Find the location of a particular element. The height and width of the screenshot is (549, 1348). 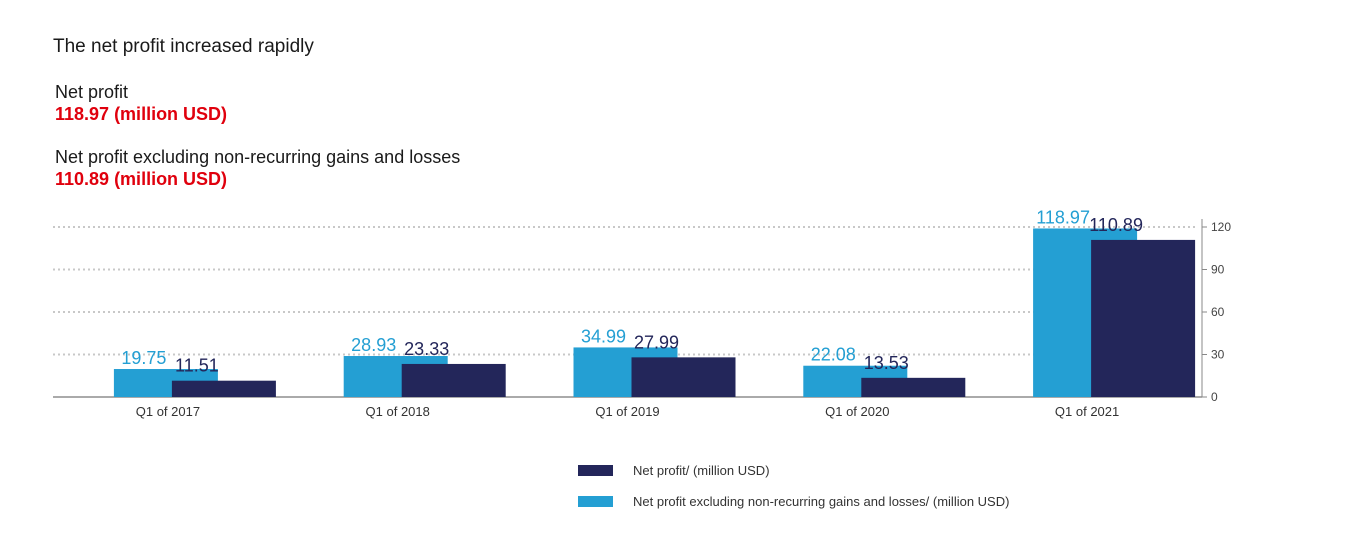

legend-swatch-net-profit-excl is located at coordinates (595, 501).